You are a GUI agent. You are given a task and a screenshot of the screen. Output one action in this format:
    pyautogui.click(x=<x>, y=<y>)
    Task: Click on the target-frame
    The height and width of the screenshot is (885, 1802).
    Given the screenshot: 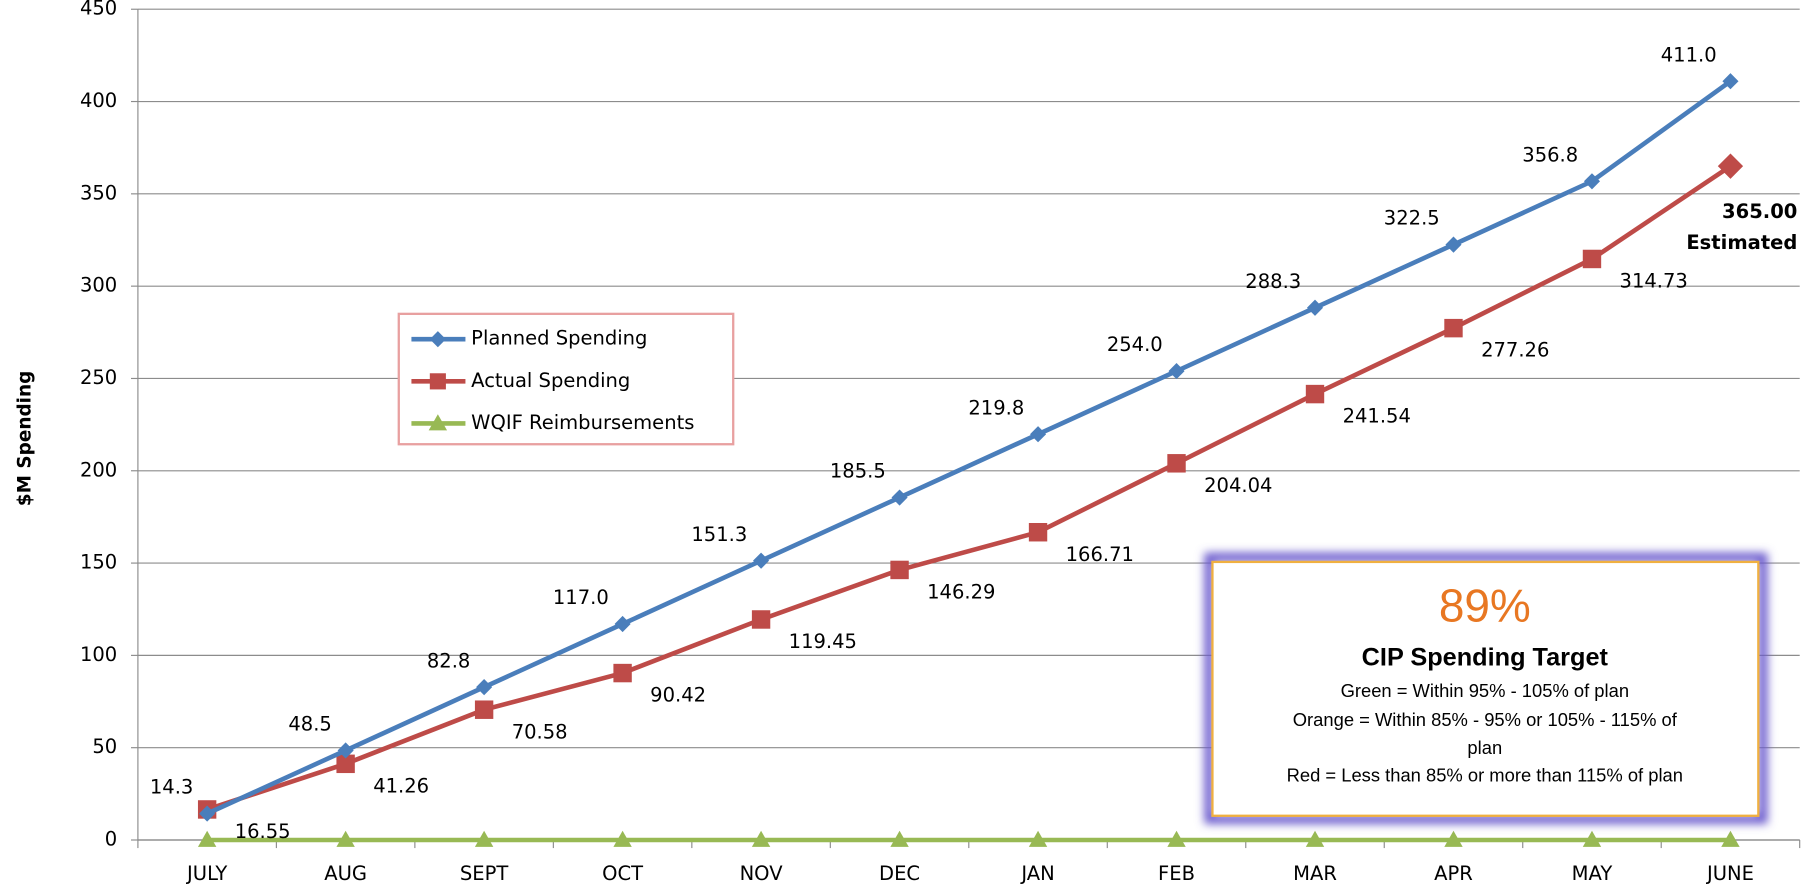 What is the action you would take?
    pyautogui.click(x=1485, y=688)
    